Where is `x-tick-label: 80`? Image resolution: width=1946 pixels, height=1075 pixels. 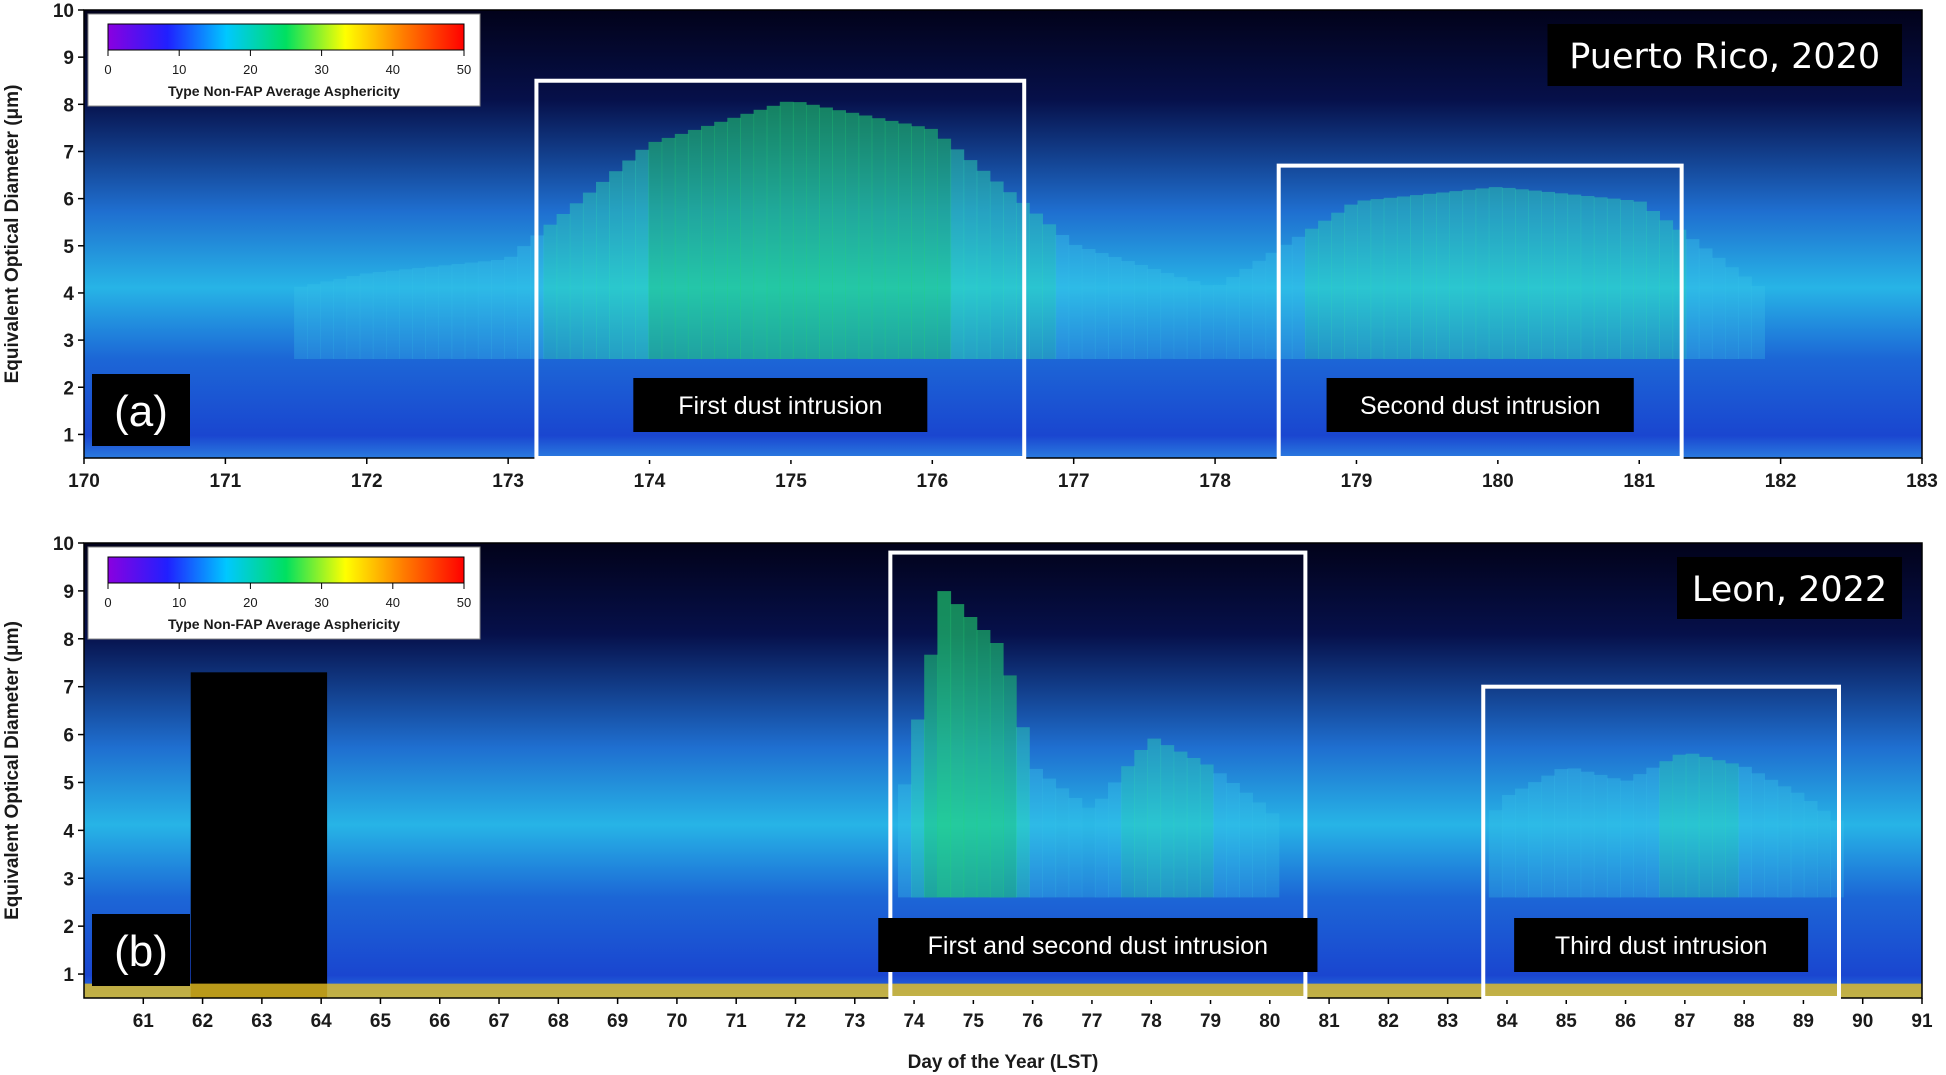 x-tick-label: 80 is located at coordinates (1269, 1021).